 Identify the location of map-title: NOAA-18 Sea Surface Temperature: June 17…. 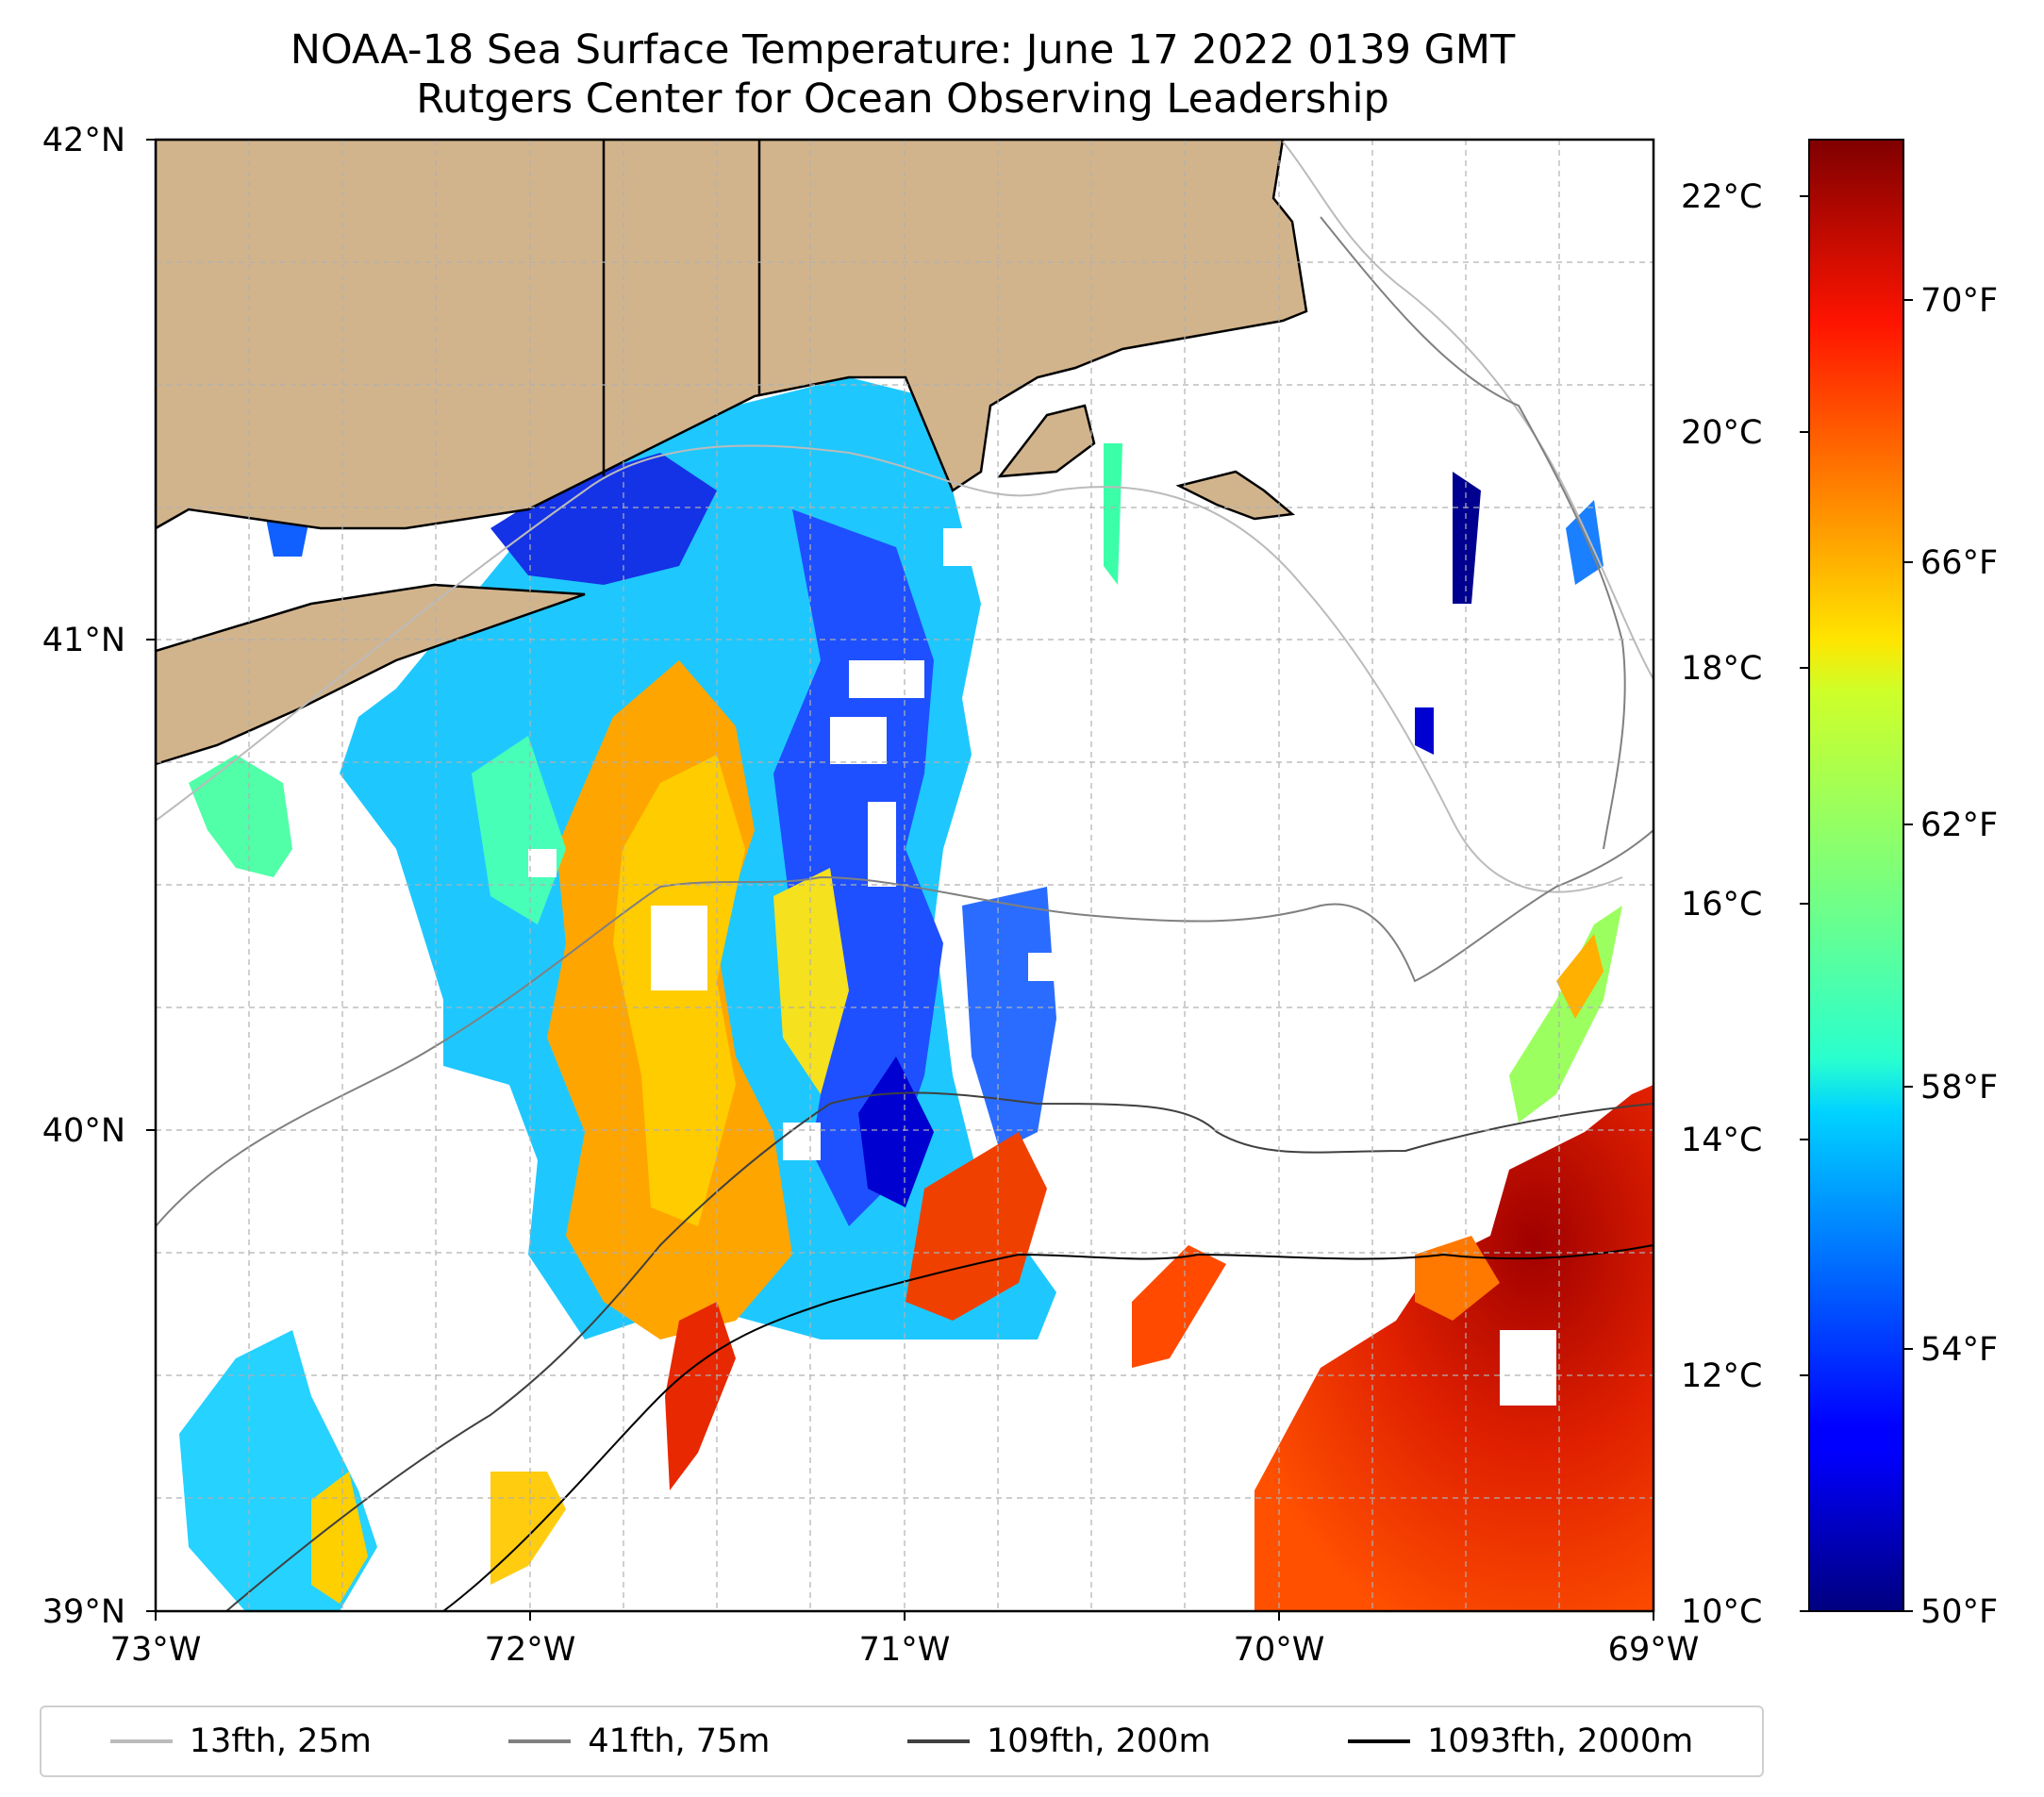
(903, 50).